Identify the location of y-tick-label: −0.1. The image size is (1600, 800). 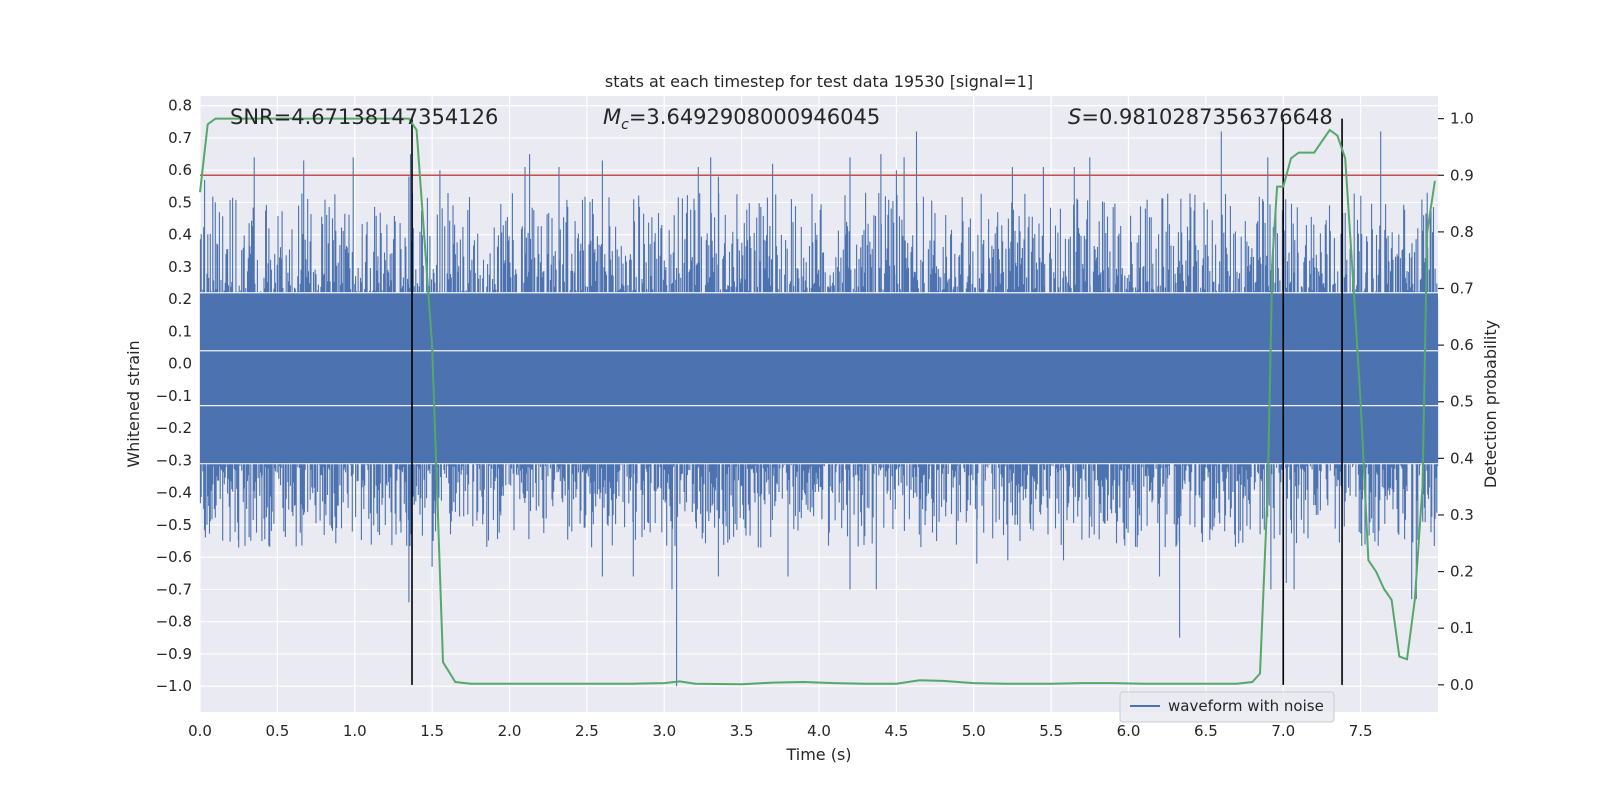
(174, 396).